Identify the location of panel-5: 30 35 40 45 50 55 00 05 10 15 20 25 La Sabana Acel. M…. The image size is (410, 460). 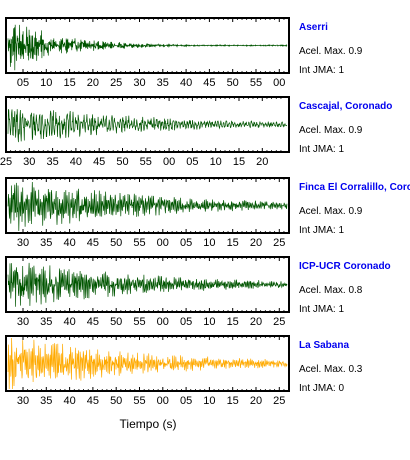
(184, 371).